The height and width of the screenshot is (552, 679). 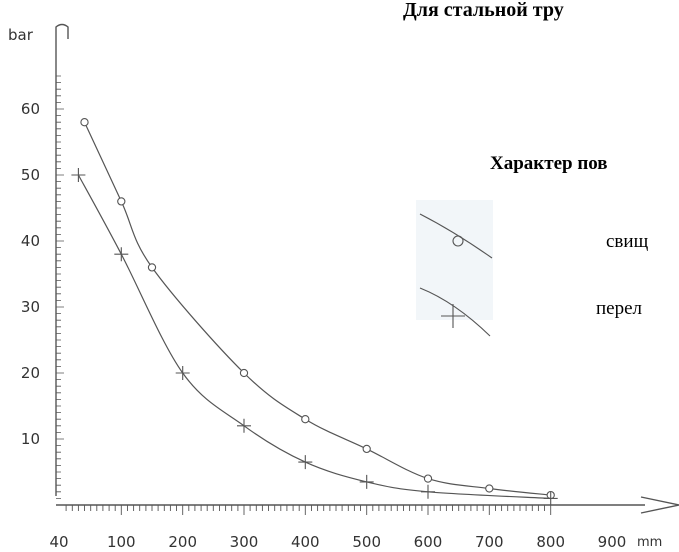 What do you see at coordinates (182, 542) in the screenshot?
I see `x-tick-label: 200` at bounding box center [182, 542].